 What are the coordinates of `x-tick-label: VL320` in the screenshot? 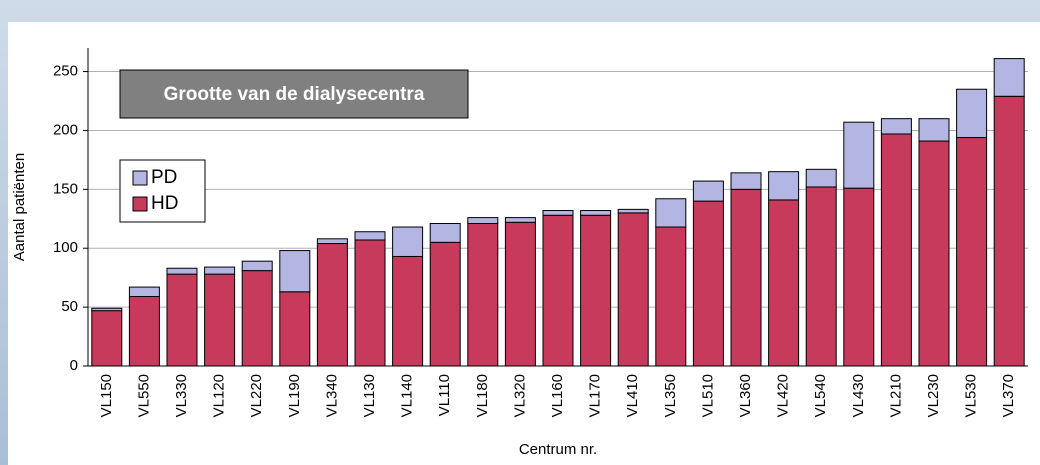 It's located at (519, 395).